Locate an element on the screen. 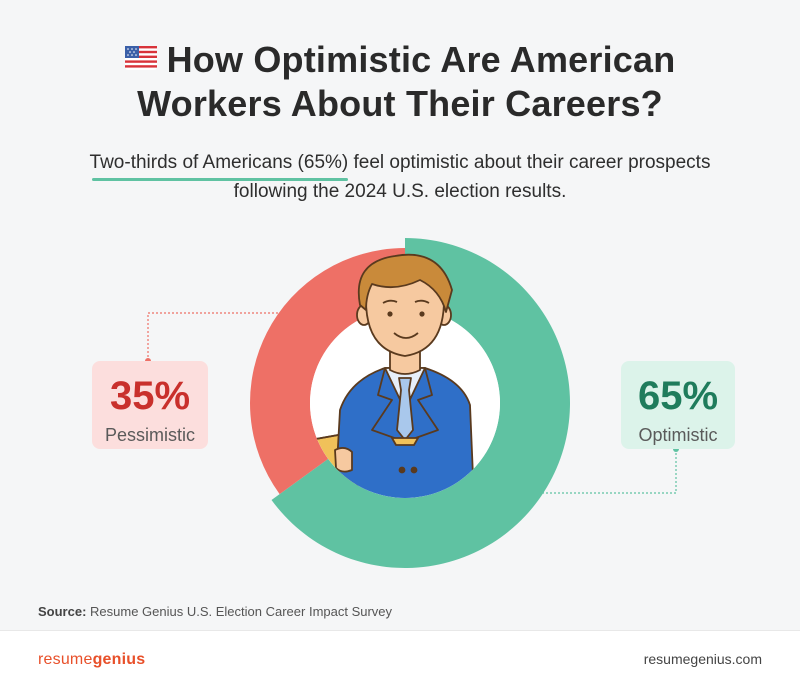 Image resolution: width=800 pixels, height=687 pixels. optimistic-callout: 65% Optimistic is located at coordinates (678, 405).